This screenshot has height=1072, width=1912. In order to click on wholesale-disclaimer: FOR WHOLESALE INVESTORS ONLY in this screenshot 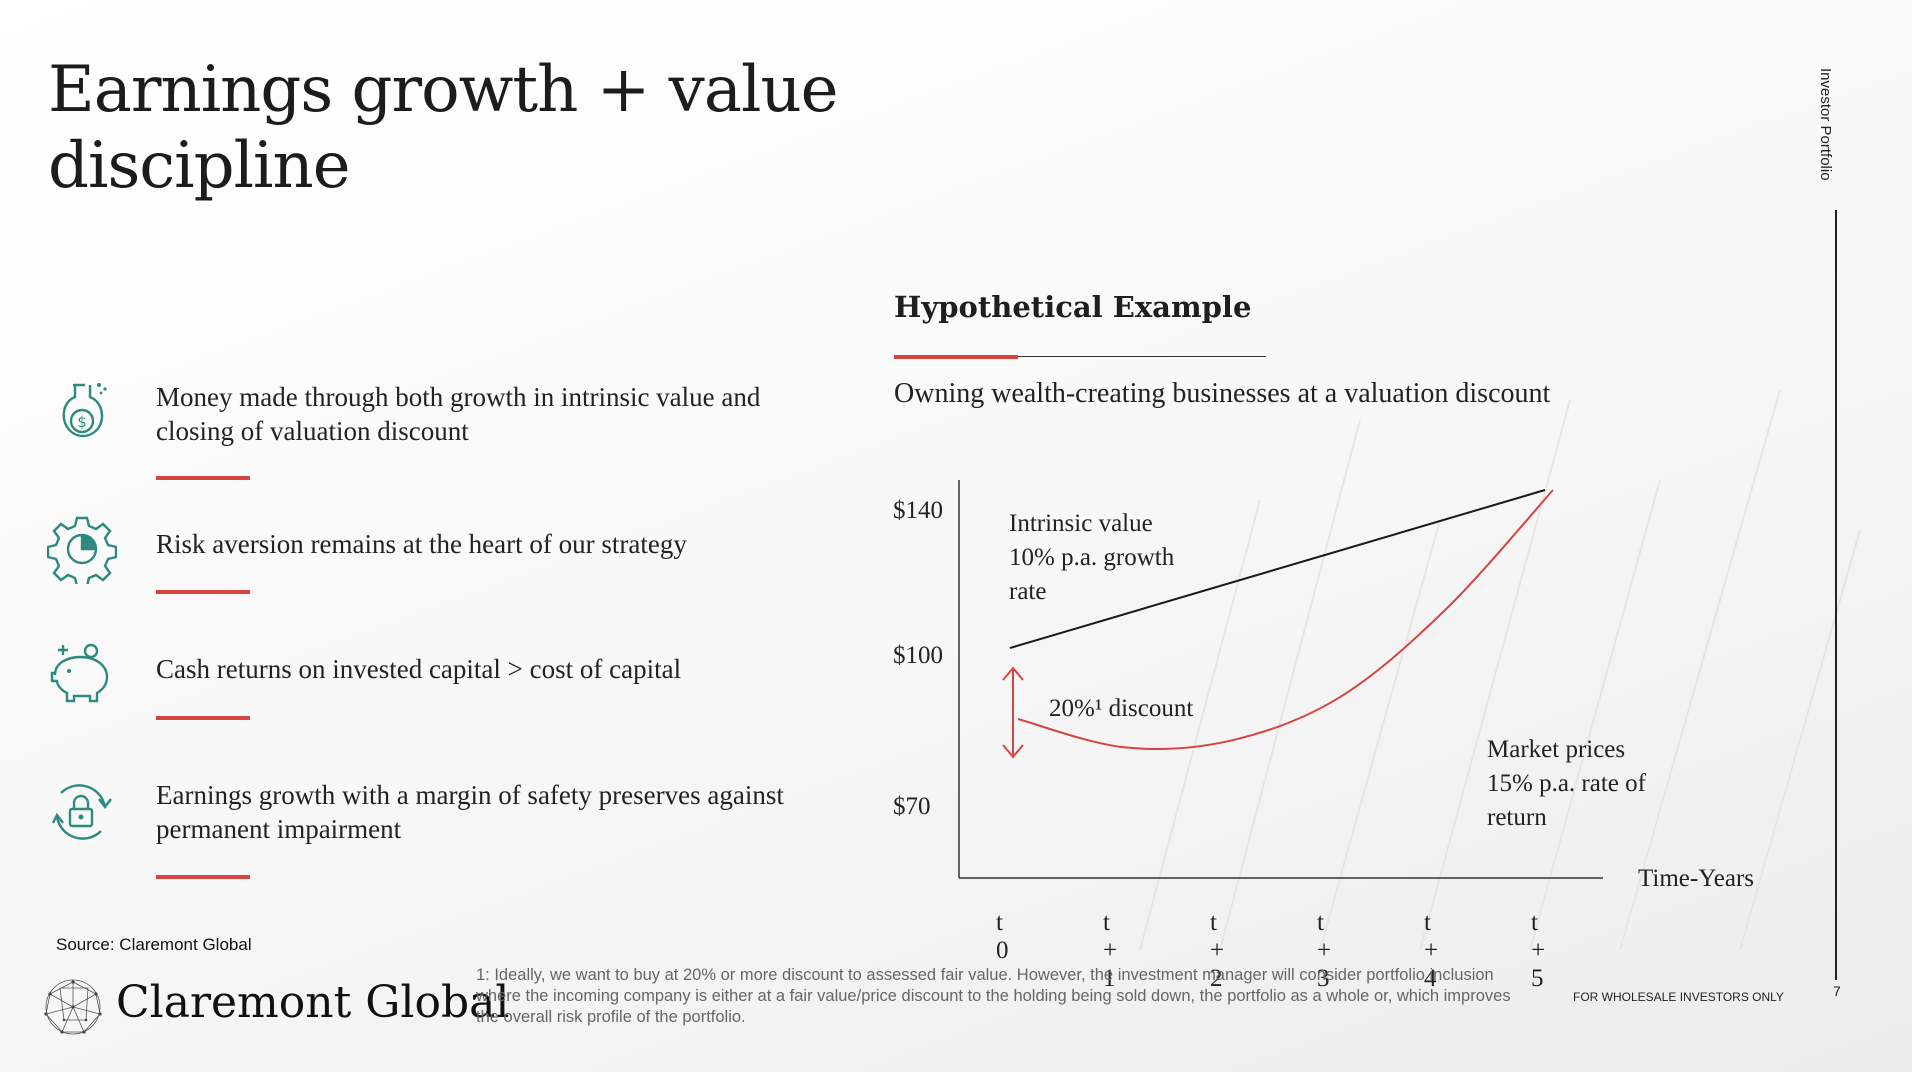, I will do `click(1678, 997)`.